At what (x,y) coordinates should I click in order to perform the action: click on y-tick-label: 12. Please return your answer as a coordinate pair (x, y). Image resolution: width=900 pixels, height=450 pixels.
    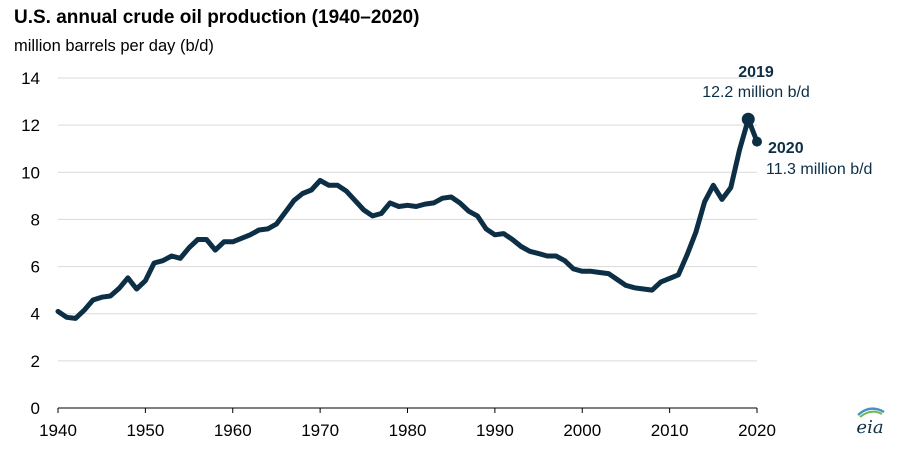
    Looking at the image, I should click on (30, 125).